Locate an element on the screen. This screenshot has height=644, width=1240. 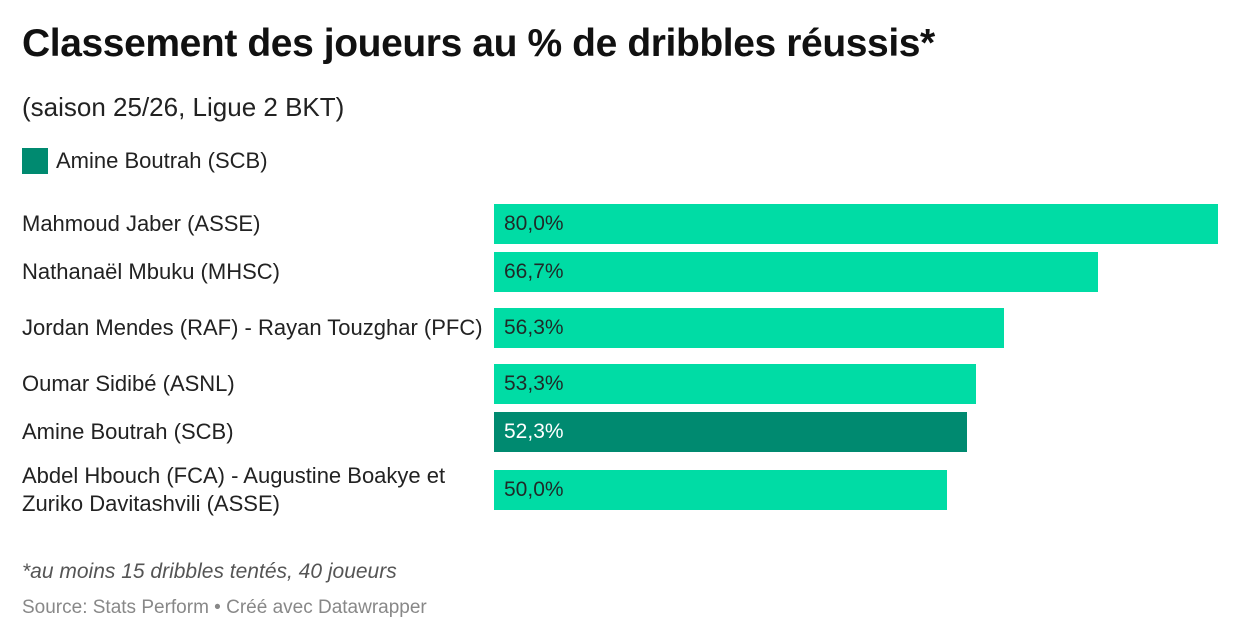
bar-value-label: 80,0% is located at coordinates (534, 223).